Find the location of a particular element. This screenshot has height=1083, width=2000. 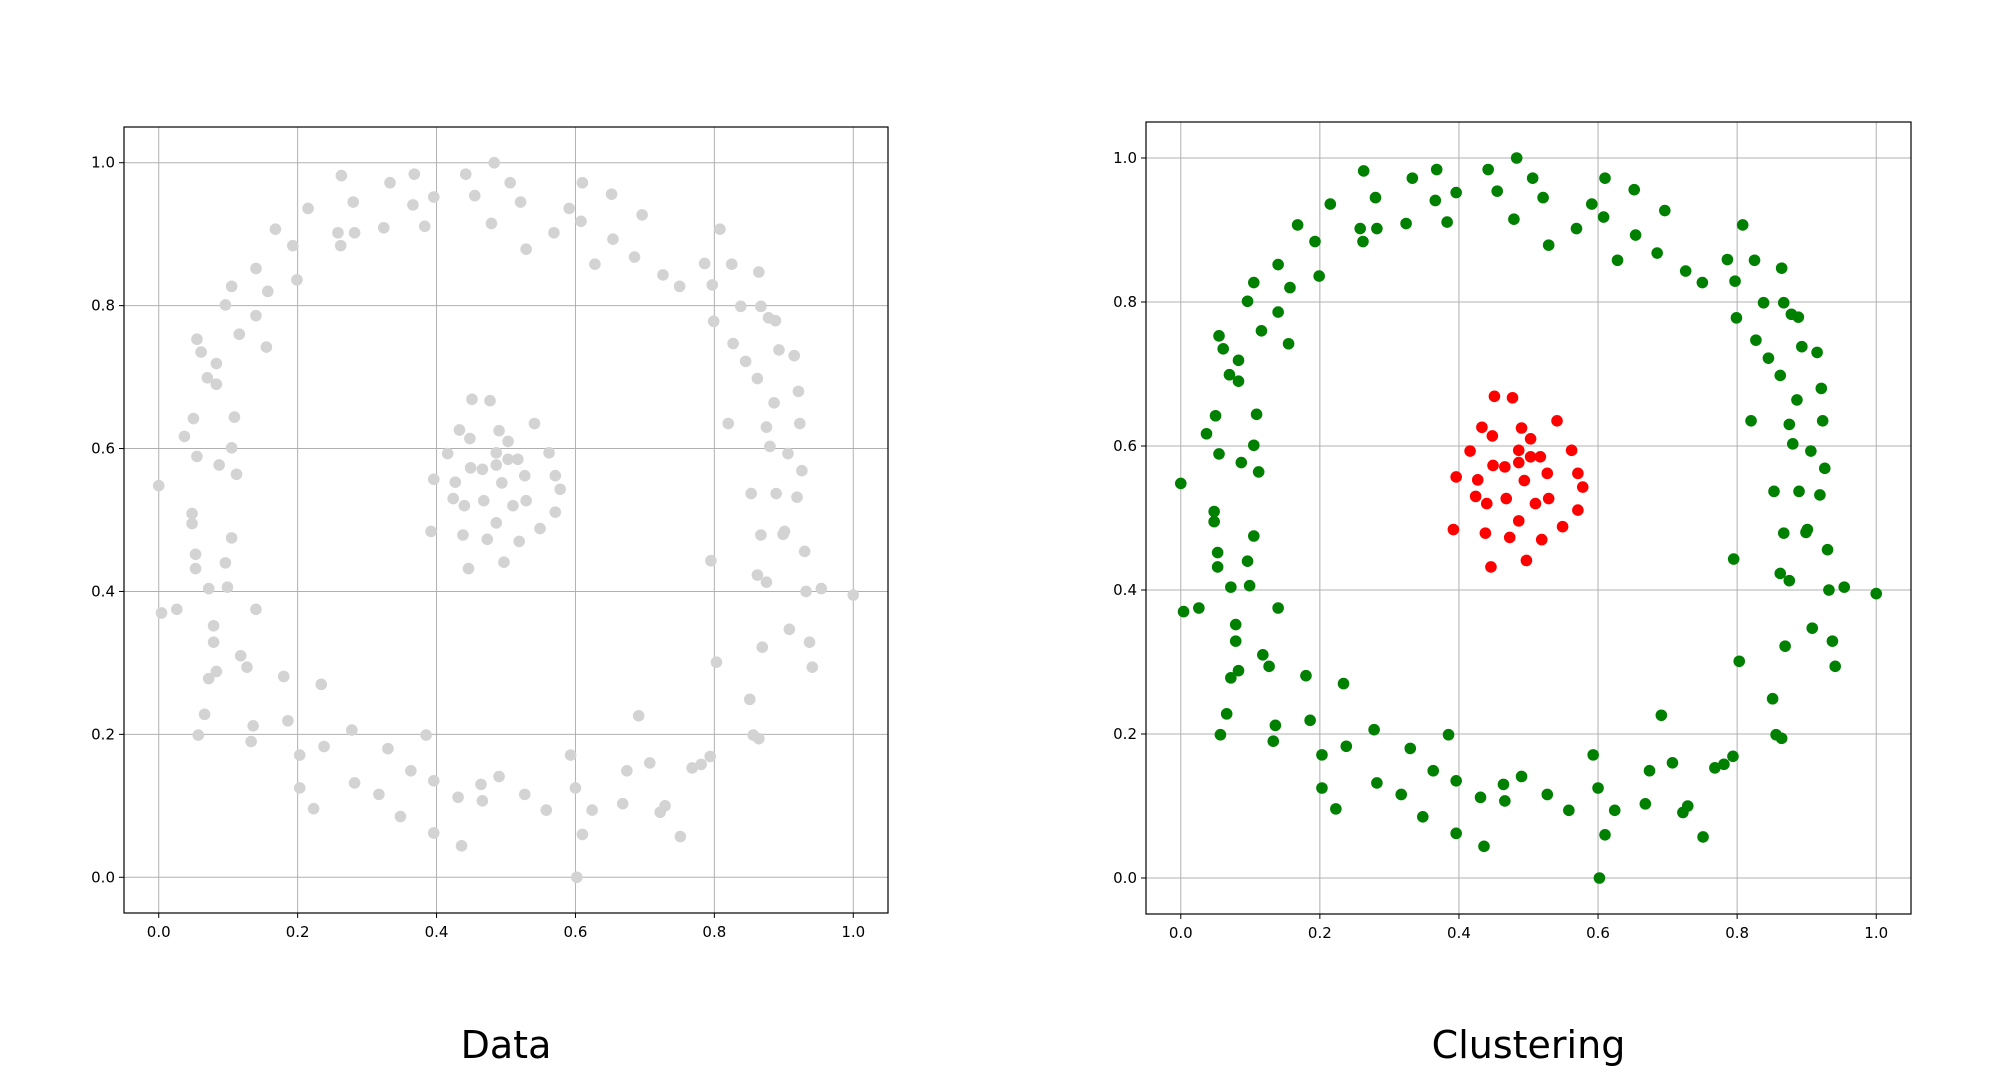

x-tick-label: 0.6 is located at coordinates (576, 932).